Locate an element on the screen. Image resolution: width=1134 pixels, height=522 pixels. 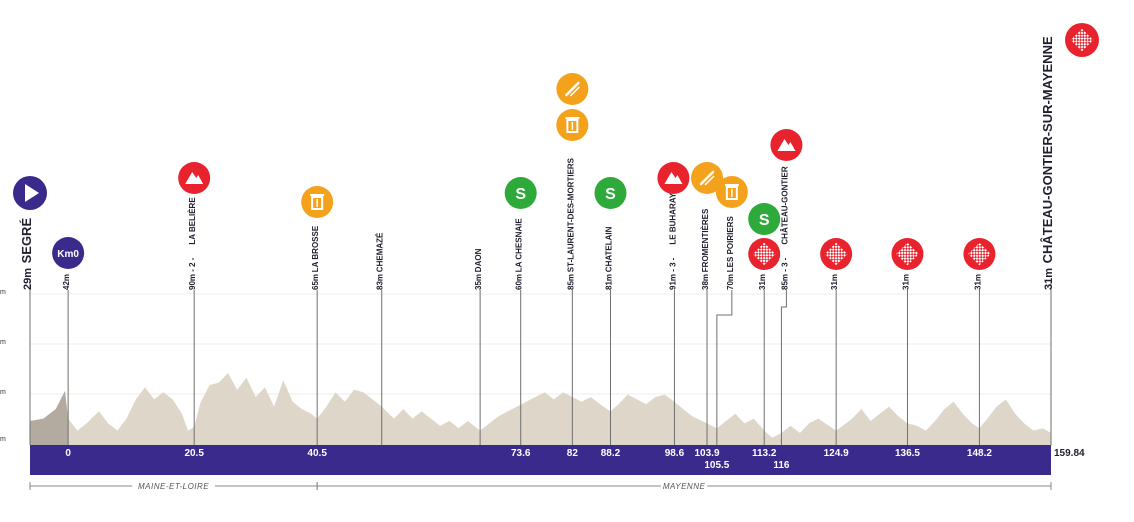
place-name-label: LE BUHARAY is located at coordinates (672, 218).